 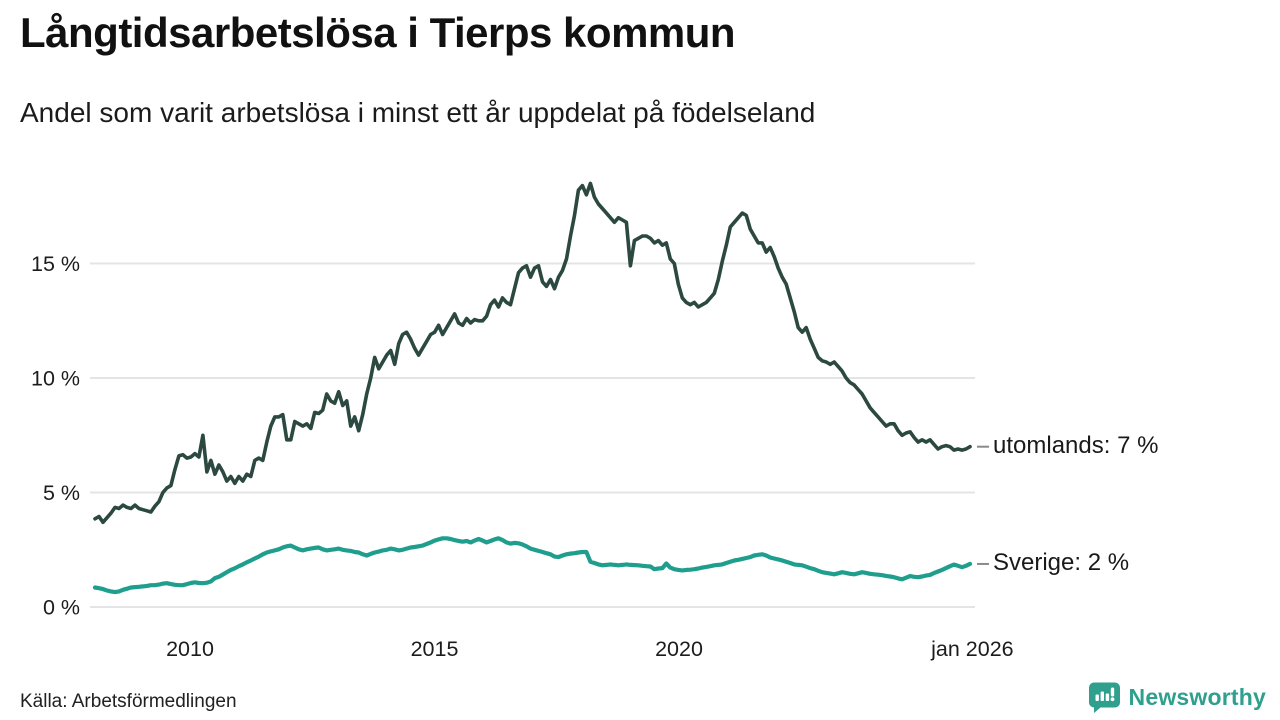 I want to click on series-label-sverige: Sverige: 2 %, so click(x=1061, y=562).